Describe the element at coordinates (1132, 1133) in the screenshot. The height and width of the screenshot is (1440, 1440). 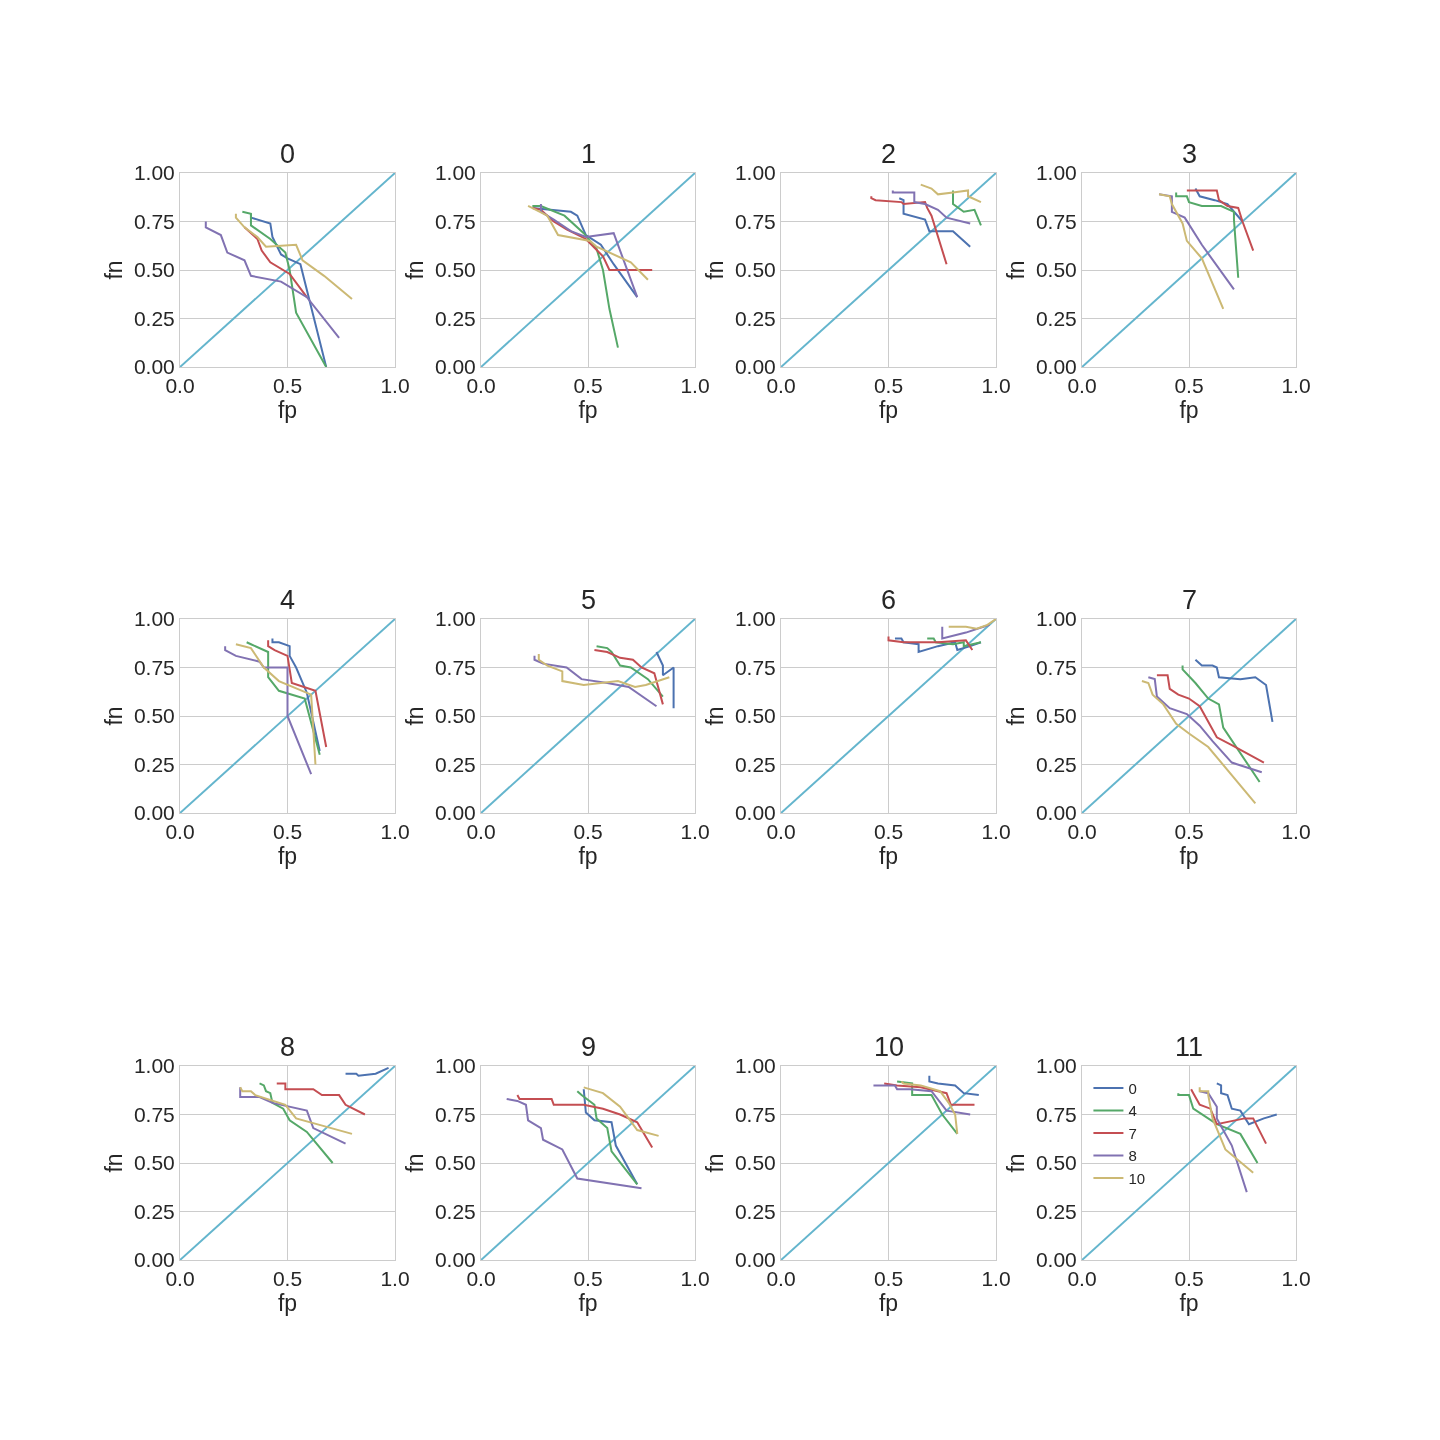
I see `legend-label: 7` at that location.